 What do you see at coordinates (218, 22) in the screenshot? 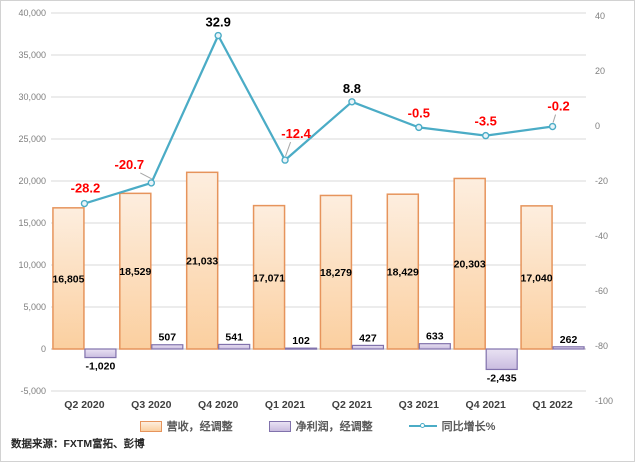
I see `yoy-point-label: 32.9` at bounding box center [218, 22].